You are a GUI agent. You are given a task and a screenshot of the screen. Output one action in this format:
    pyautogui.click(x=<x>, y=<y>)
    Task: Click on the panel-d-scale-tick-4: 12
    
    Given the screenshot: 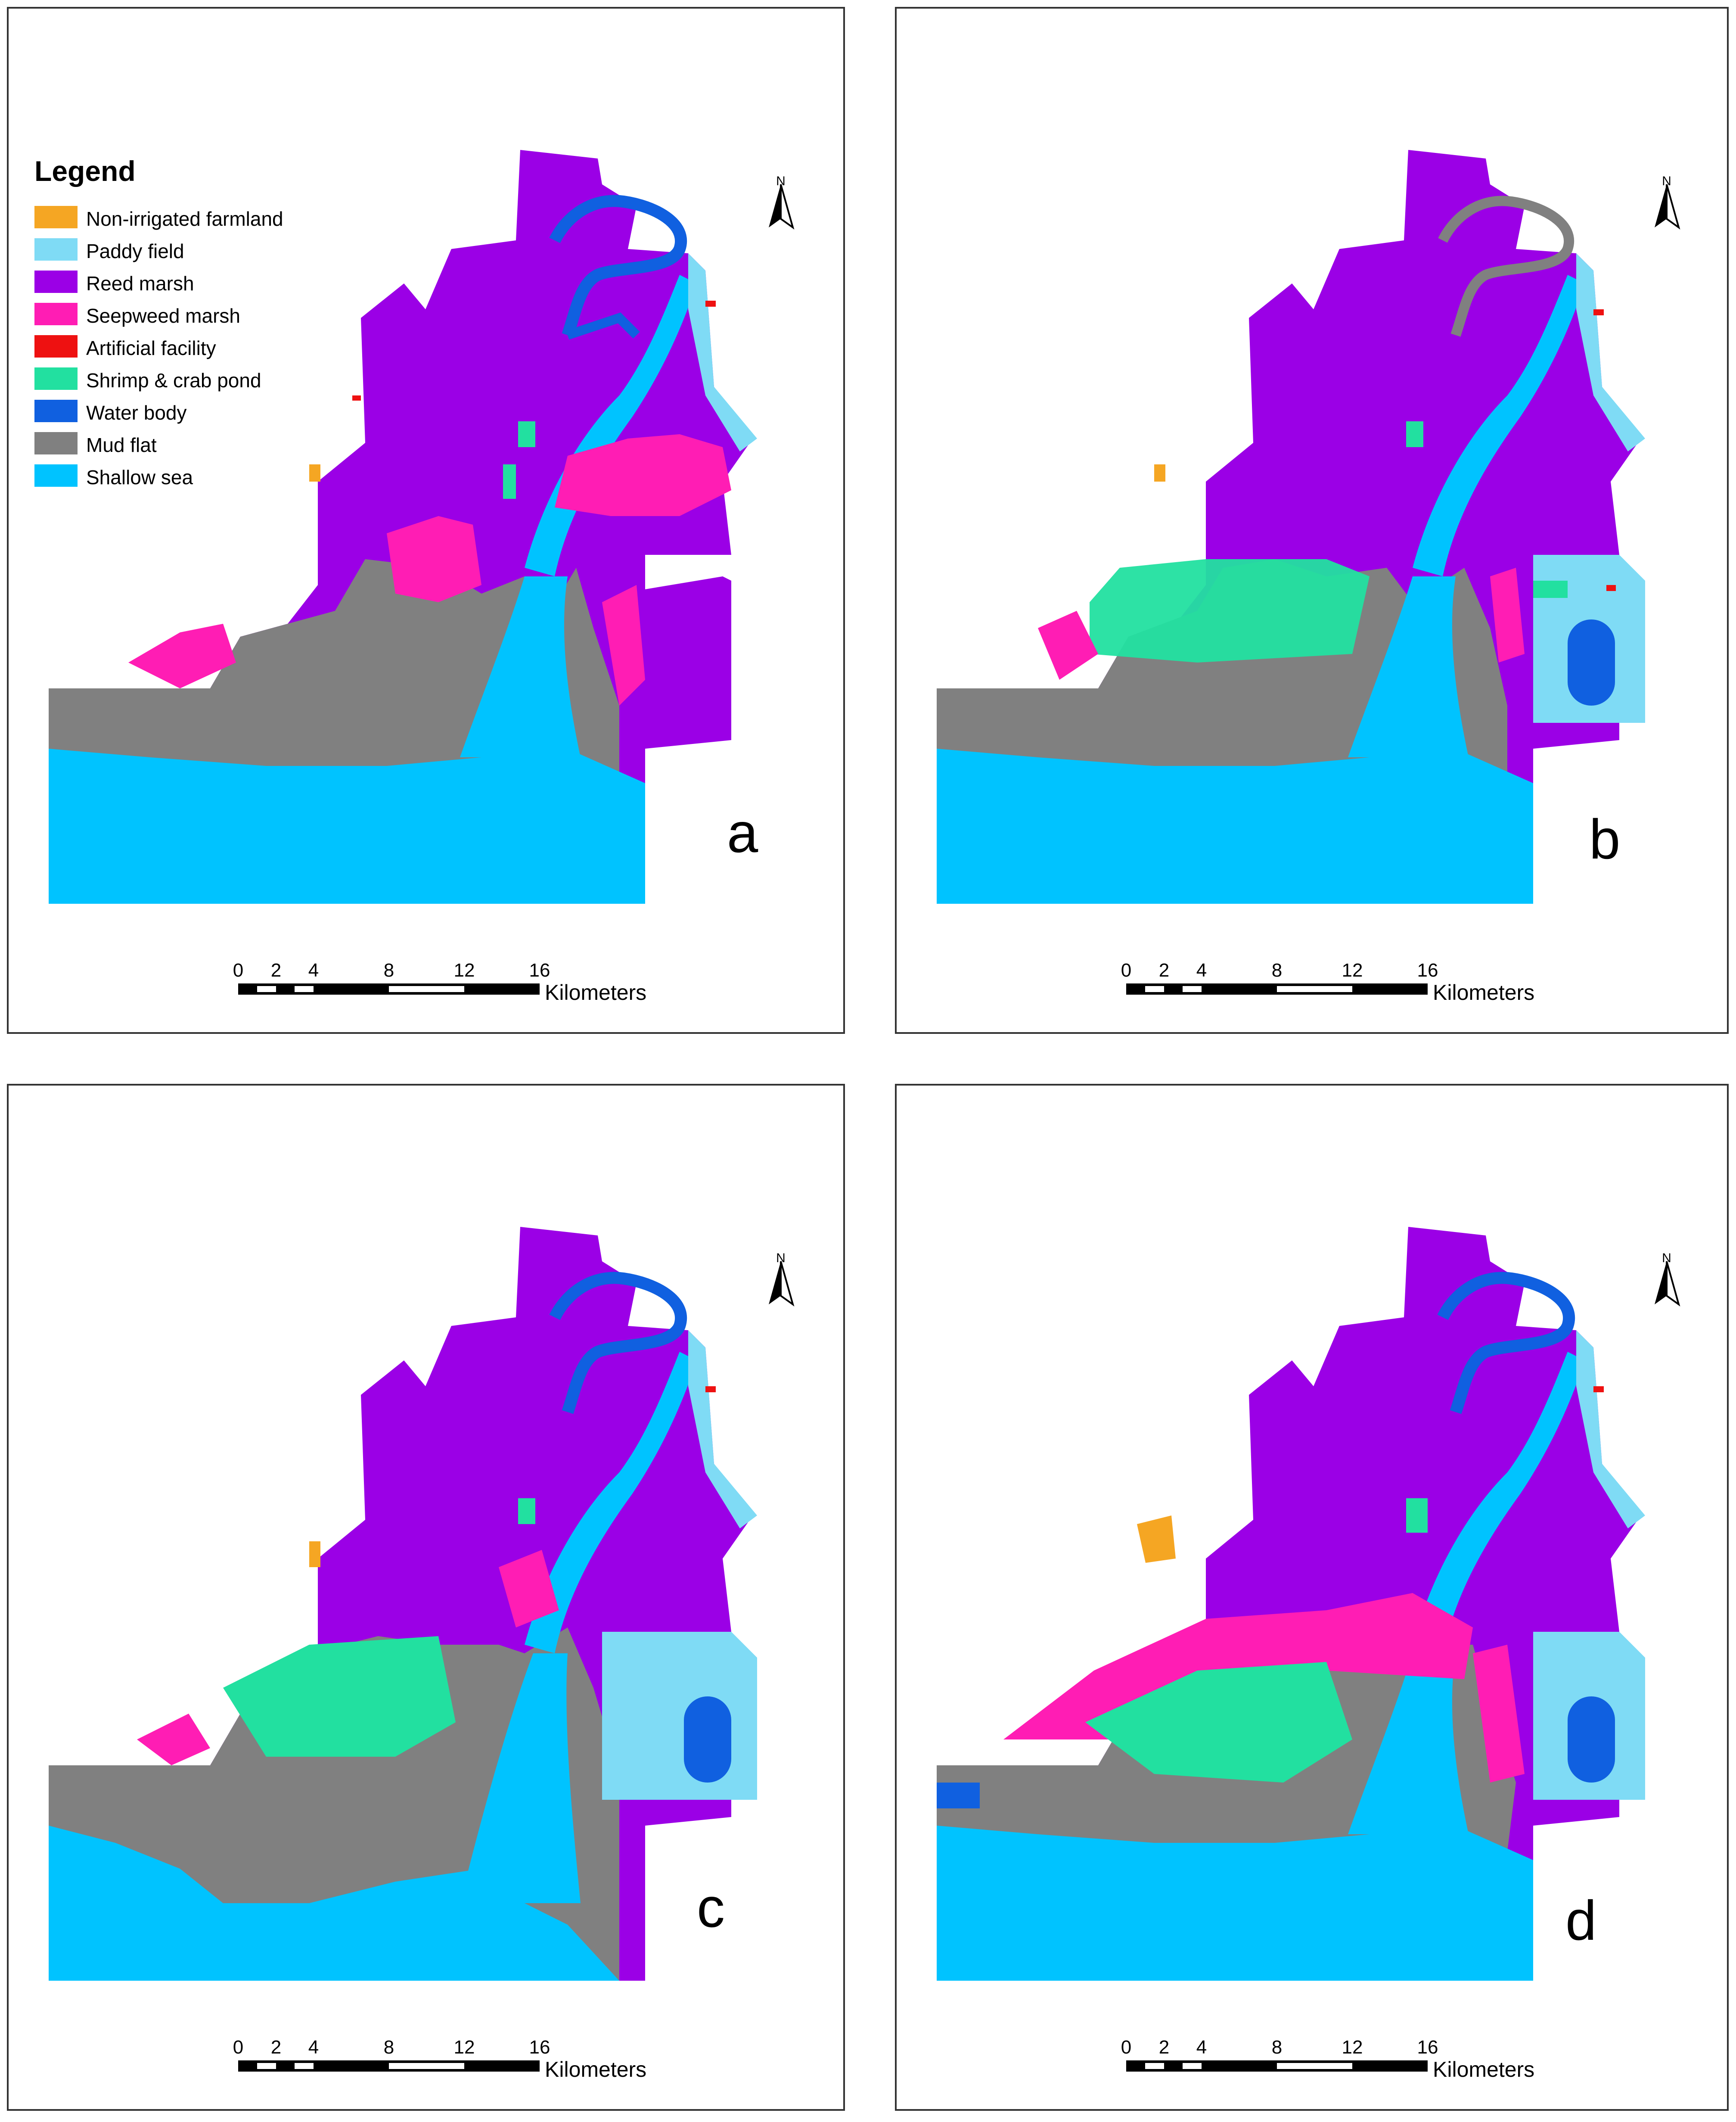 What is the action you would take?
    pyautogui.click(x=1353, y=2048)
    